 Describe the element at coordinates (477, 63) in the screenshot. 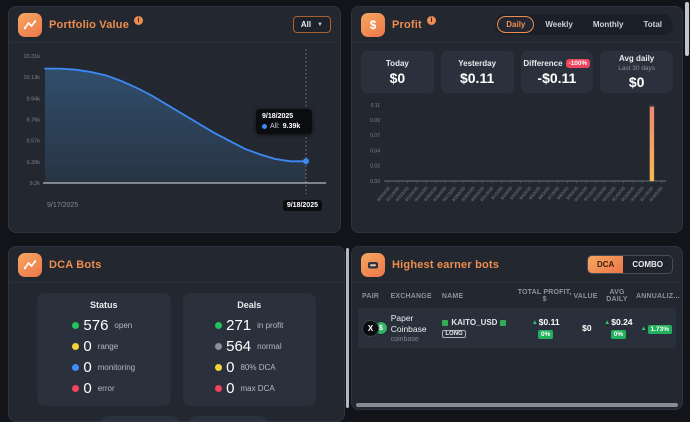

I see `stat-label: Yesterday` at that location.